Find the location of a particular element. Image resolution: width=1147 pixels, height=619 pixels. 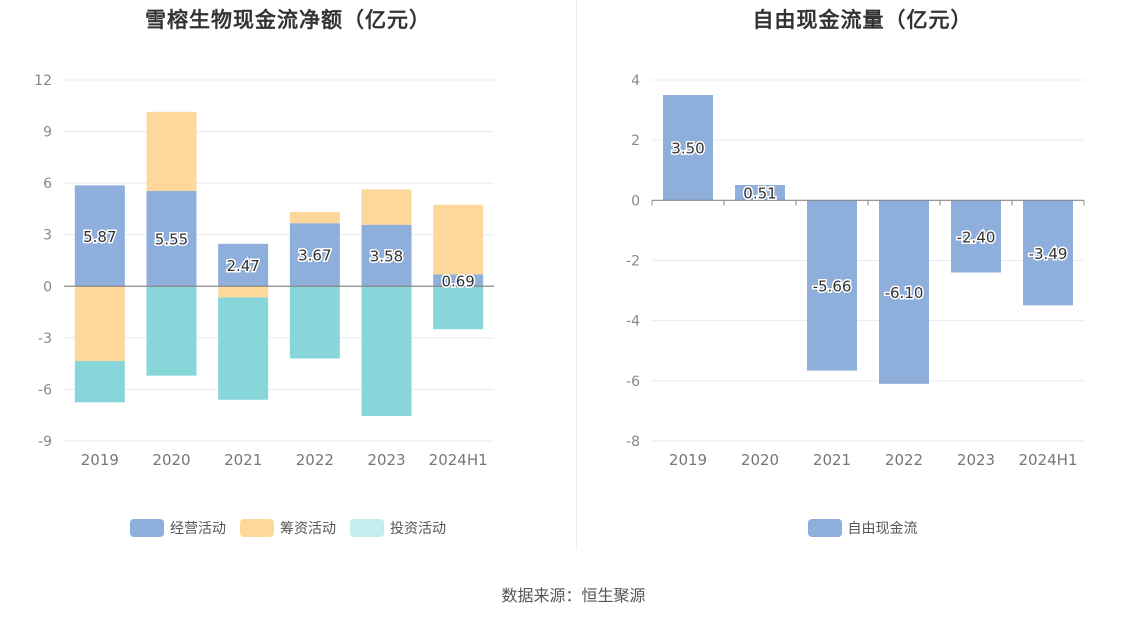

data-label: 5.55 is located at coordinates (171, 240).